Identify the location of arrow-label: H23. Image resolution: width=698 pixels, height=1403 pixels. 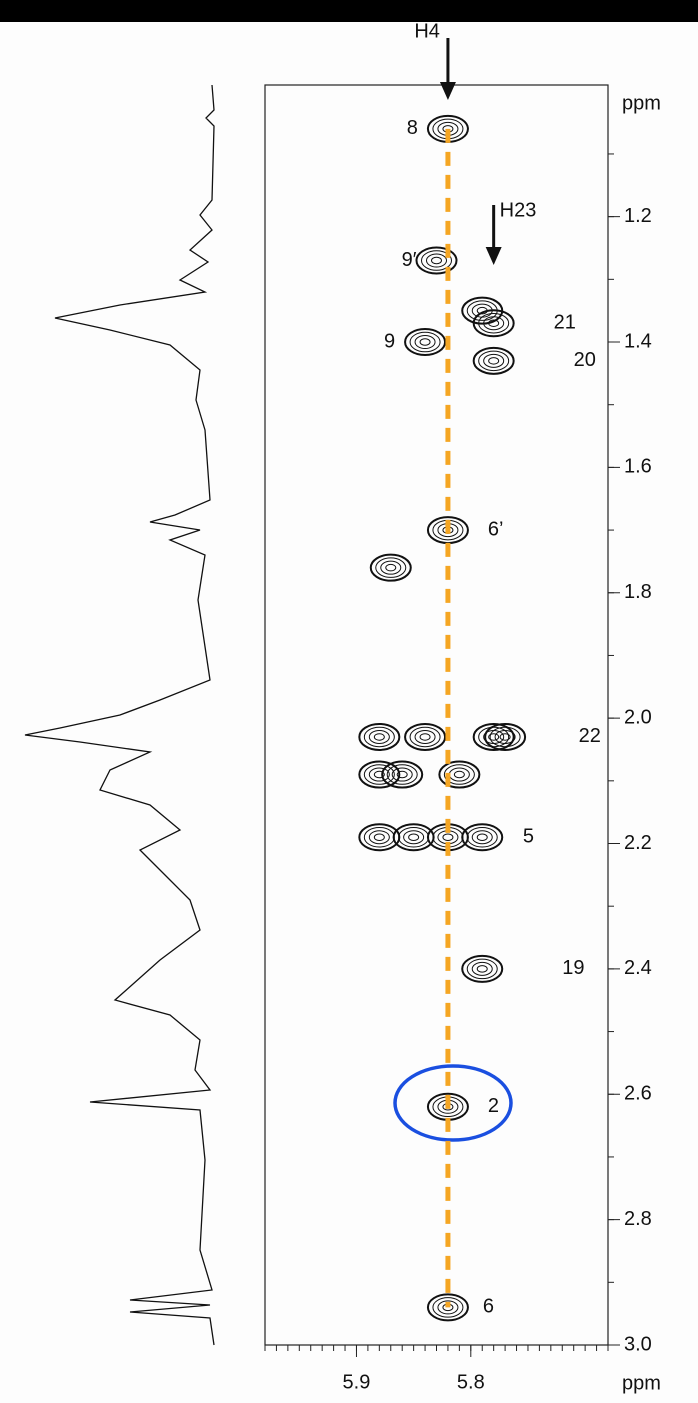
(518, 210).